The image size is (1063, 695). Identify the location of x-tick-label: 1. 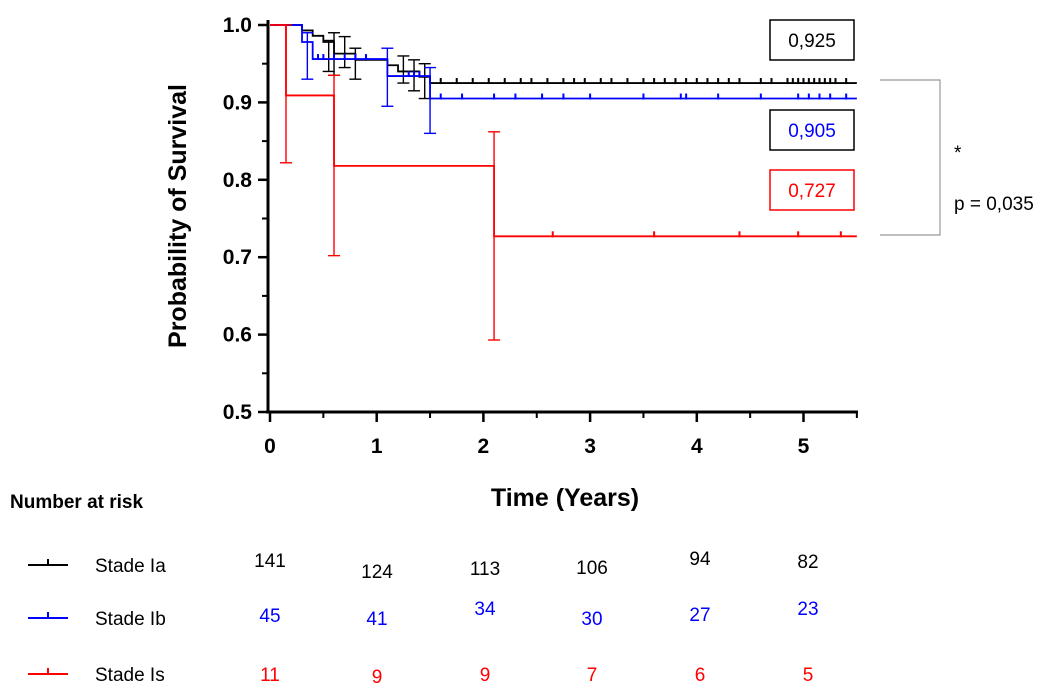
(377, 446).